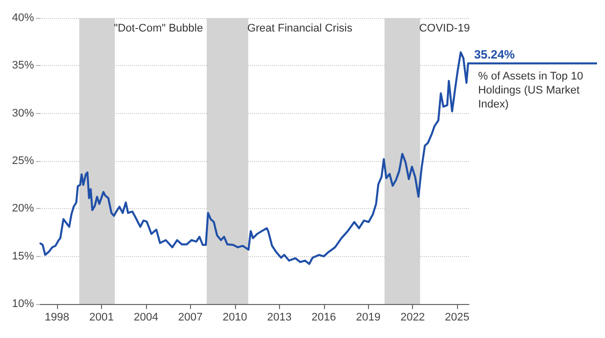 The width and height of the screenshot is (605, 338). I want to click on x-tick-label: 2022, so click(412, 318).